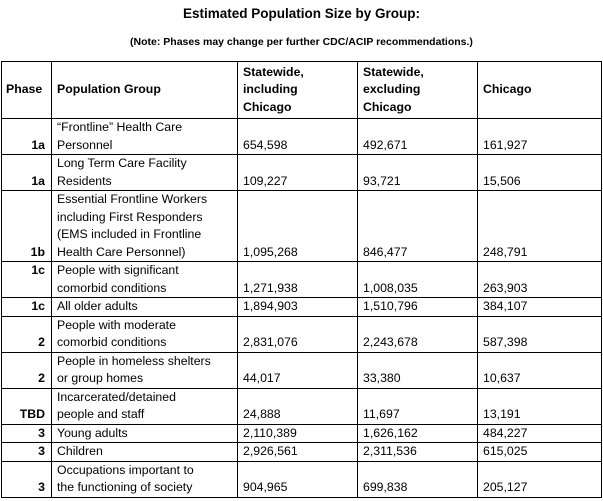 The image size is (603, 501). Describe the element at coordinates (297, 136) in the screenshot. I see `statewide-including-cell: 654,598` at that location.